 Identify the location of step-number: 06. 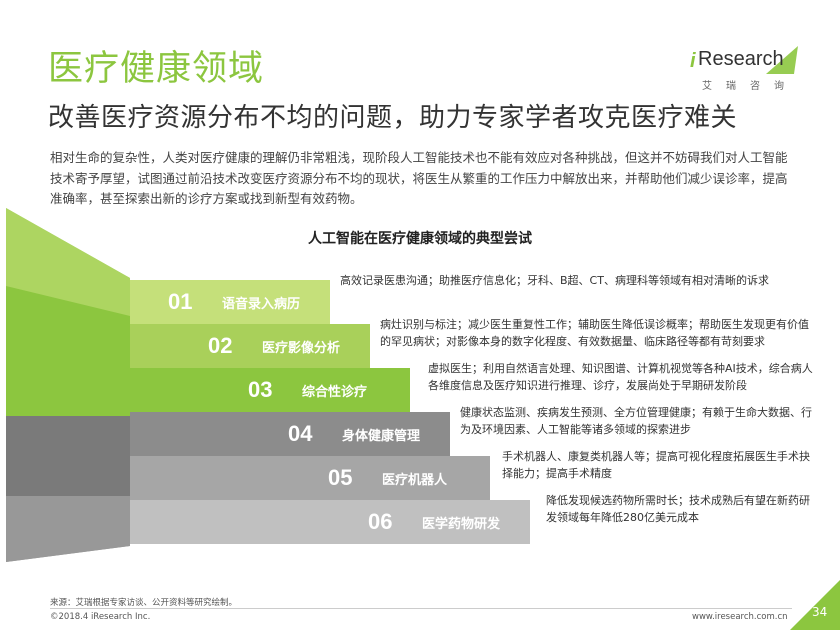
(380, 521).